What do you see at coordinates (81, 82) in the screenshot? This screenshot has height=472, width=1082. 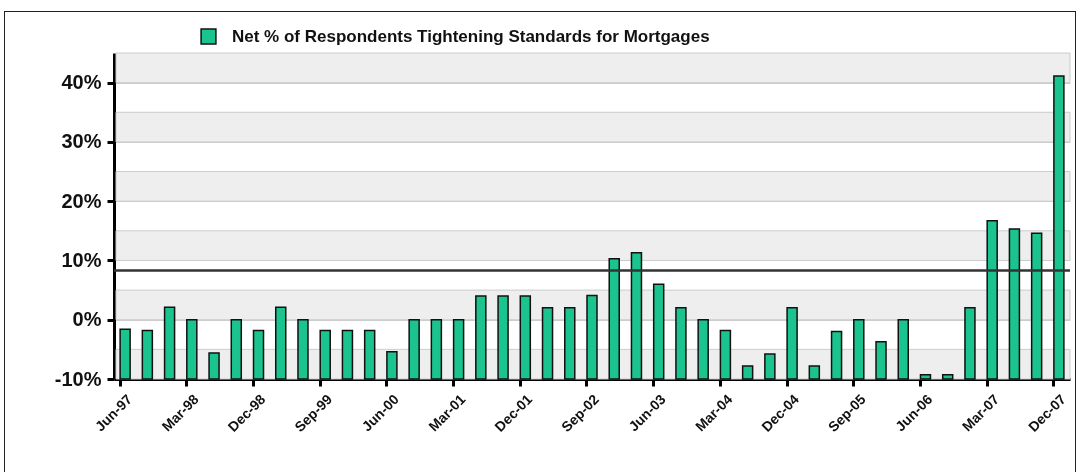 I see `y-tick-label: 40%` at bounding box center [81, 82].